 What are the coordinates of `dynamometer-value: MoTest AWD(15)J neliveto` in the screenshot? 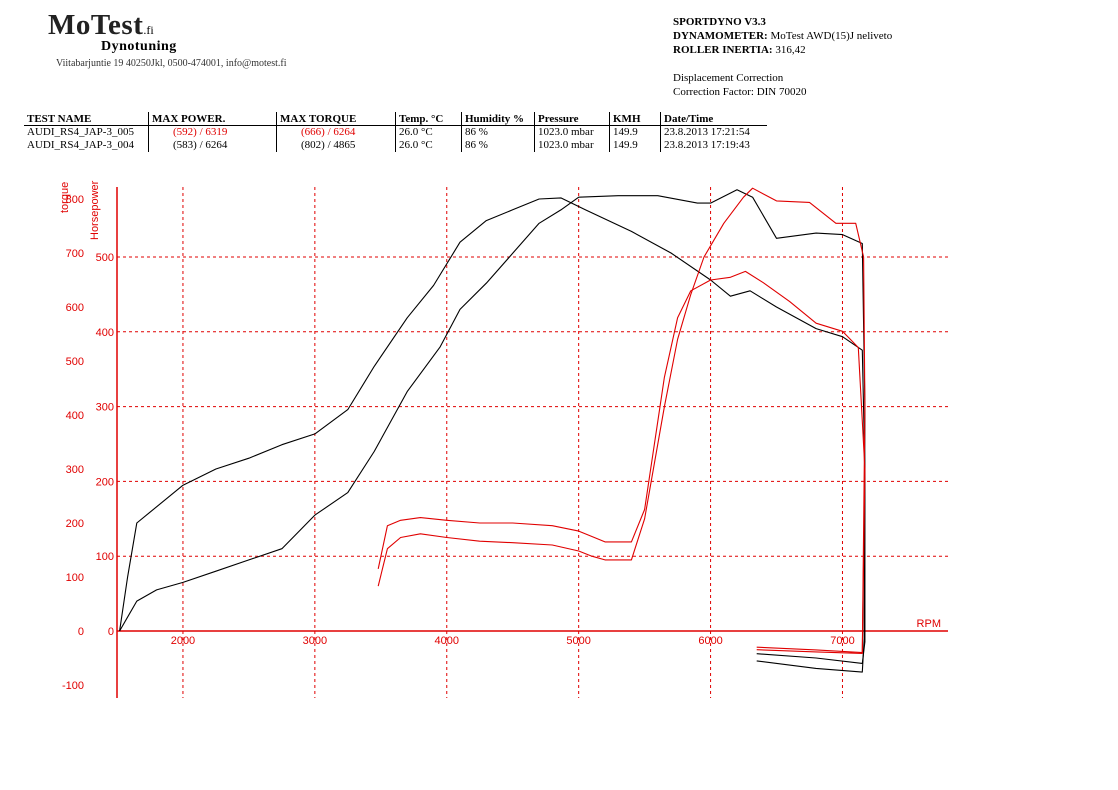 It's located at (831, 36).